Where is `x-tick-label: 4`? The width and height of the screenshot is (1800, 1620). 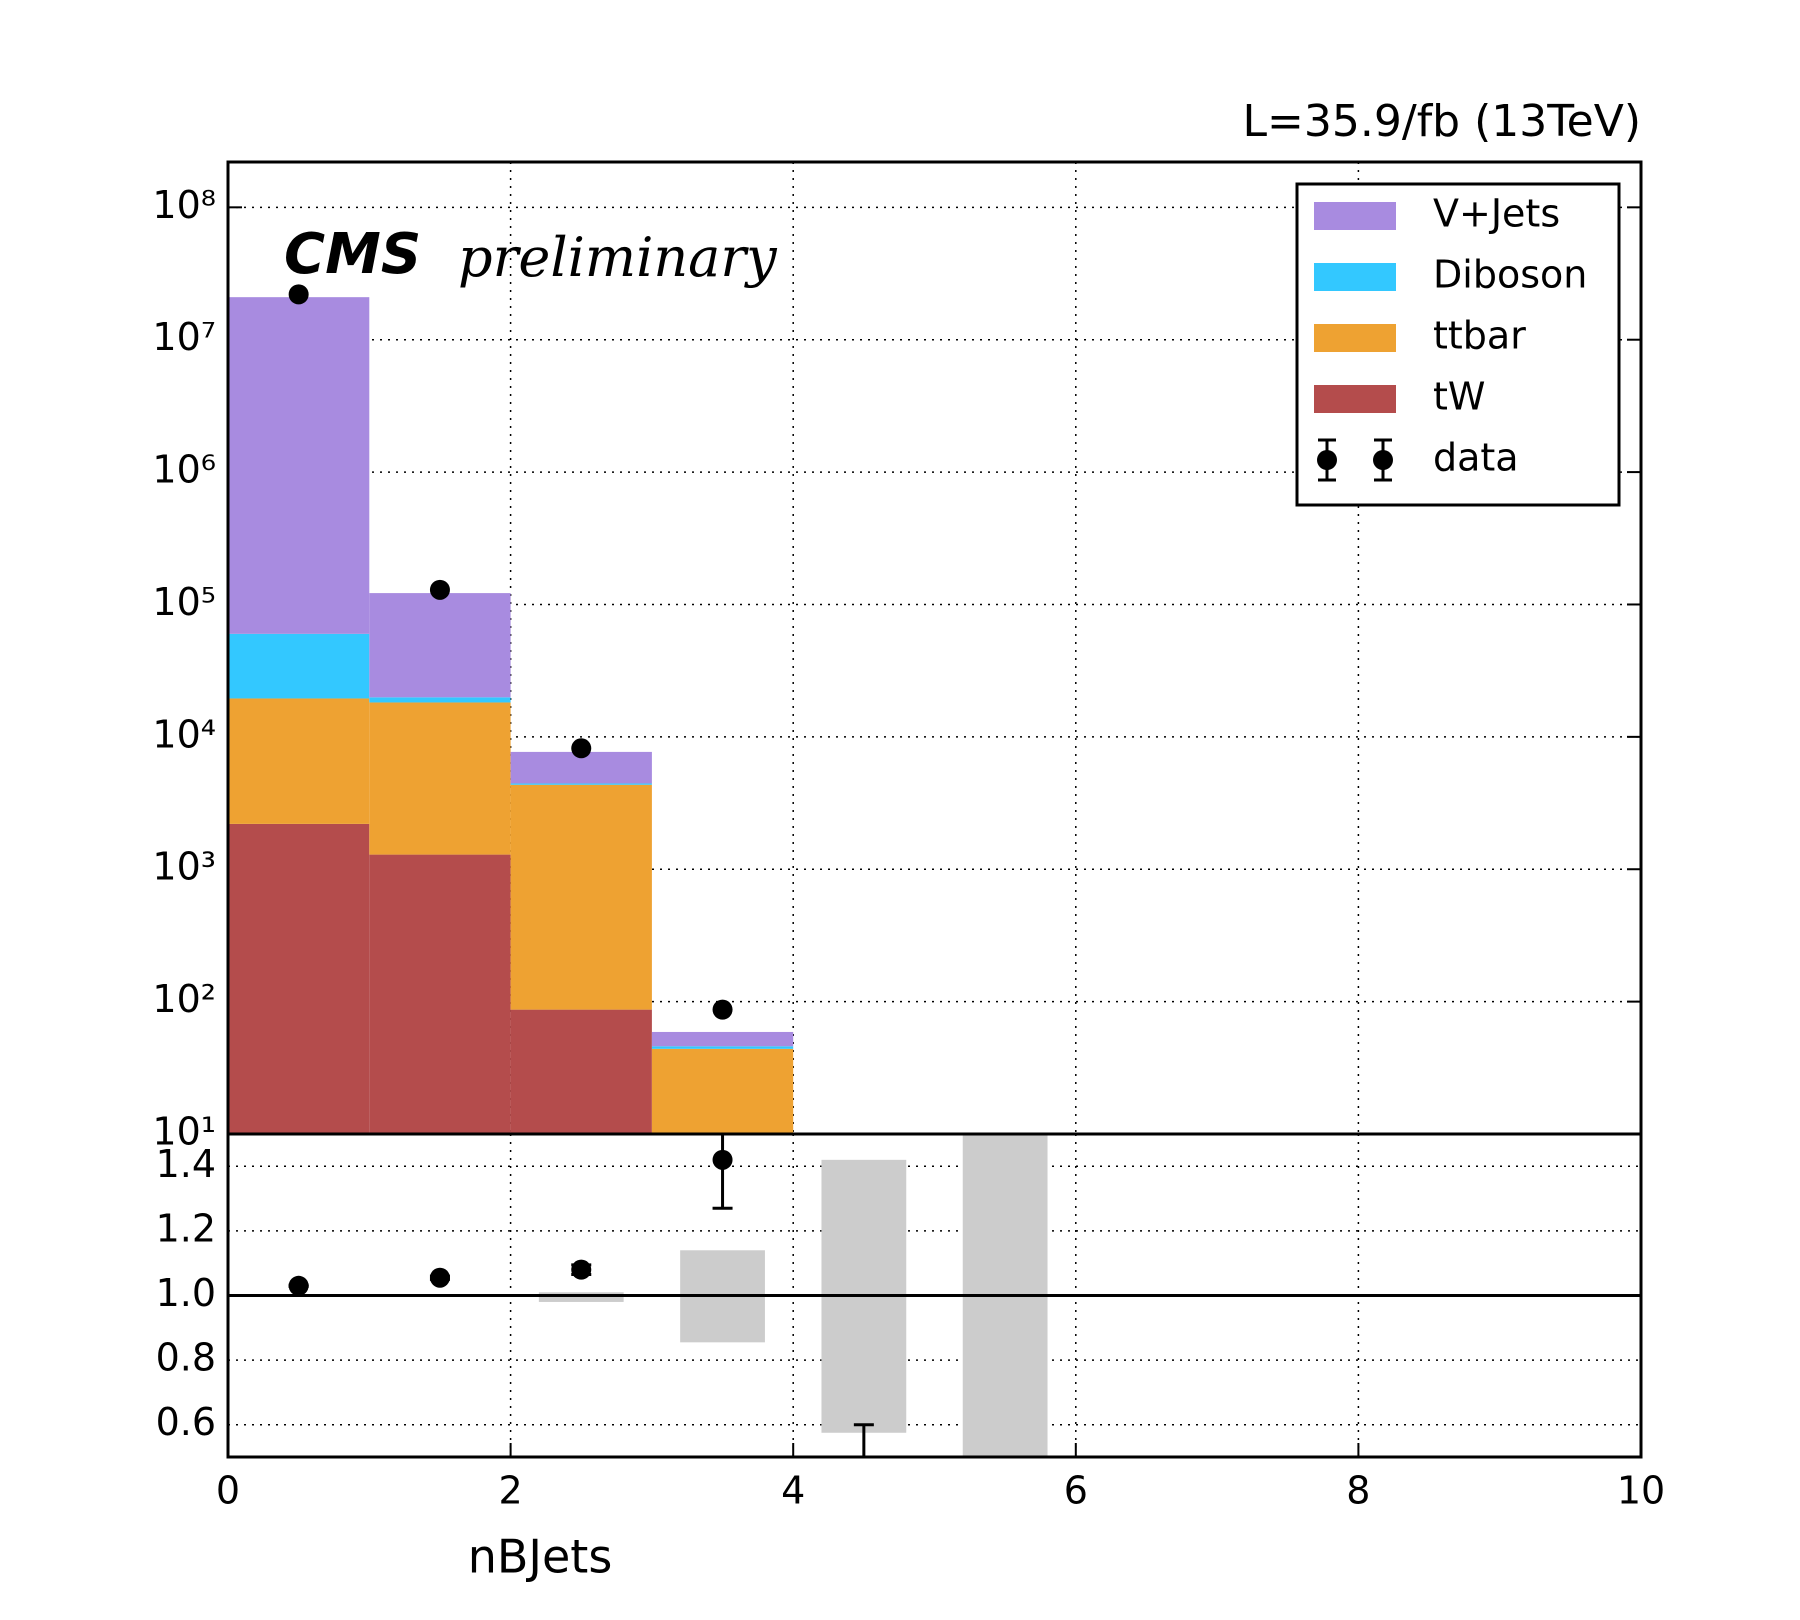 x-tick-label: 4 is located at coordinates (793, 1491).